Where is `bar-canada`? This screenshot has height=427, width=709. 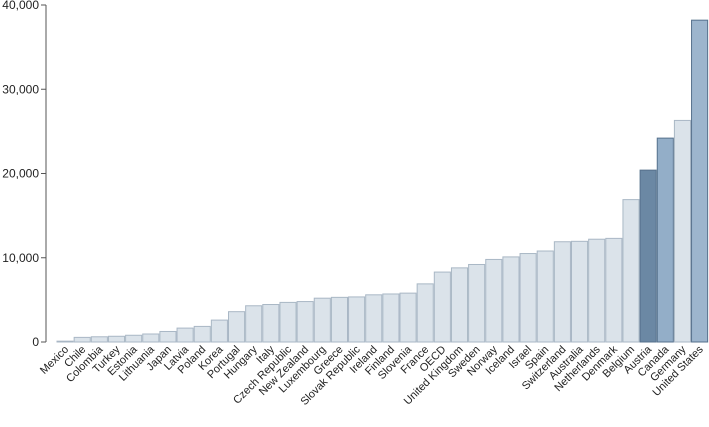
bar-canada is located at coordinates (665, 240).